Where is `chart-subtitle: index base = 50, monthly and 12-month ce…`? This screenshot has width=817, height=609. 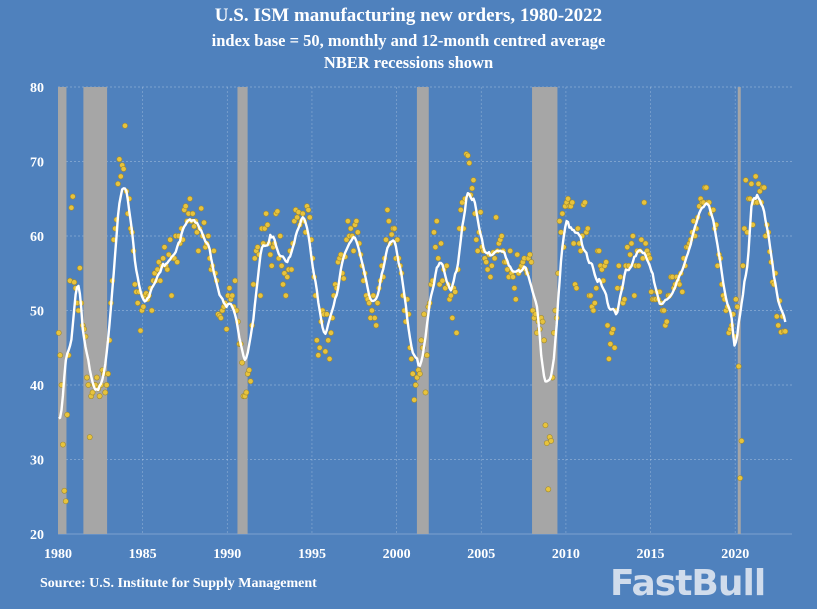
chart-subtitle: index base = 50, monthly and 12-month ce… is located at coordinates (408, 40).